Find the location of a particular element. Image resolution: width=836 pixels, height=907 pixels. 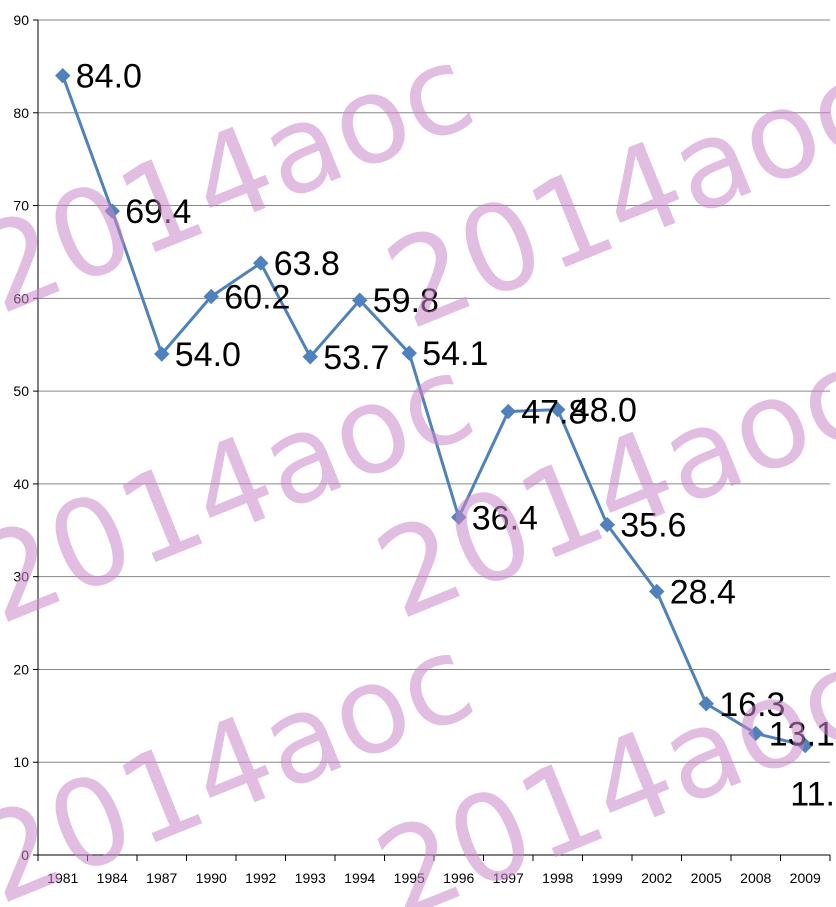

x-tick-label-1999: 1999 is located at coordinates (607, 878).